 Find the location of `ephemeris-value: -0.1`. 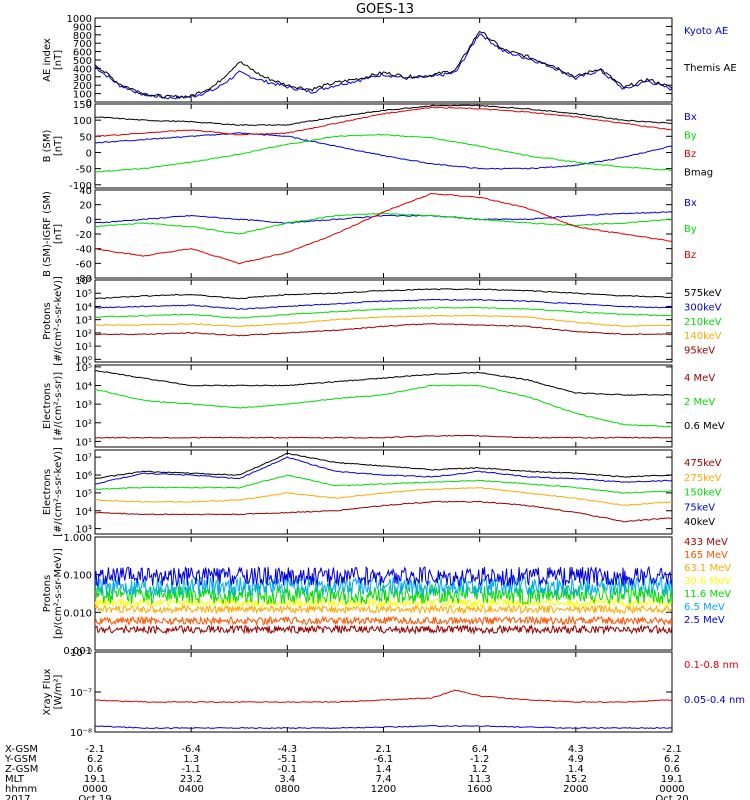

ephemeris-value: -0.1 is located at coordinates (288, 769).